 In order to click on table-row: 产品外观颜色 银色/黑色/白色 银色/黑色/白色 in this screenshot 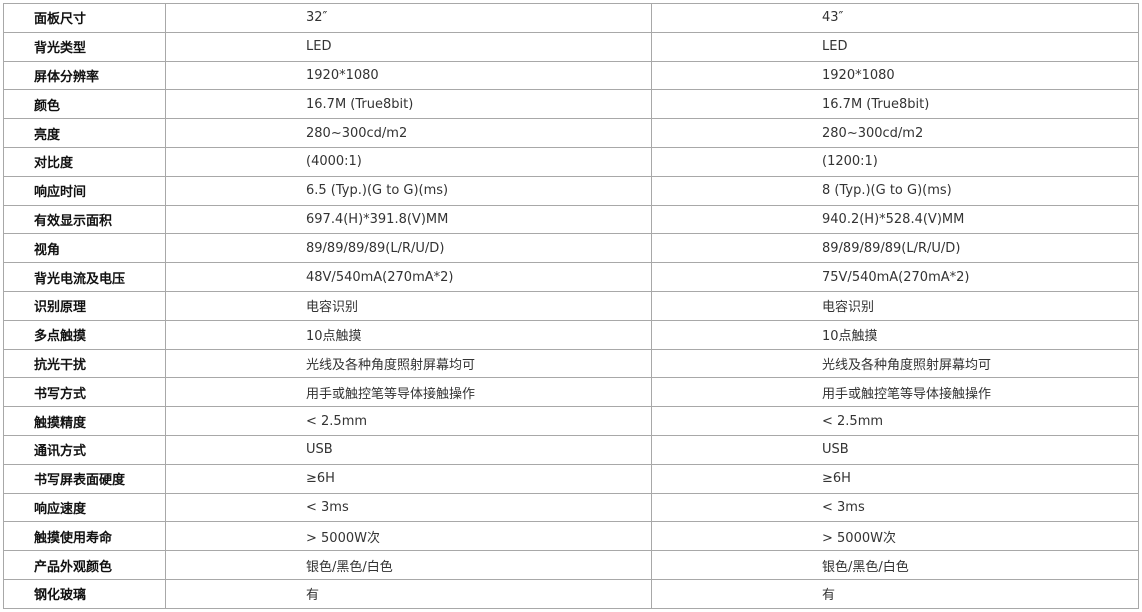, I will do `click(571, 565)`.